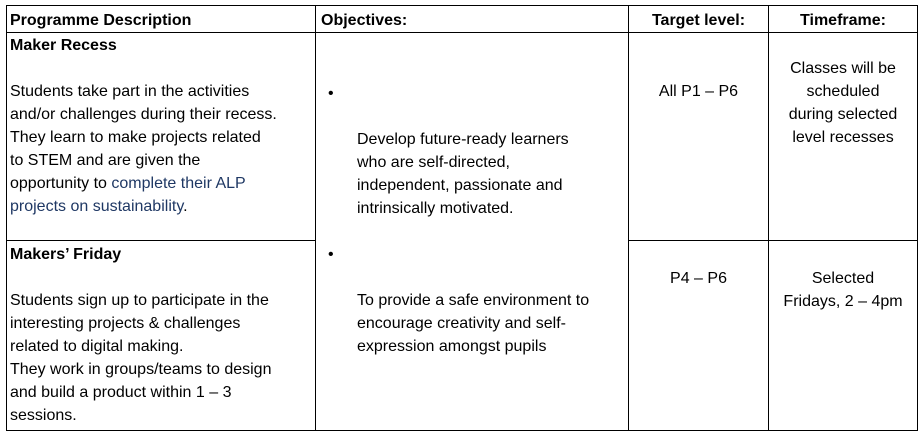 The image size is (922, 436). Describe the element at coordinates (698, 91) in the screenshot. I see `target-level-cell: All P1 – P6` at that location.